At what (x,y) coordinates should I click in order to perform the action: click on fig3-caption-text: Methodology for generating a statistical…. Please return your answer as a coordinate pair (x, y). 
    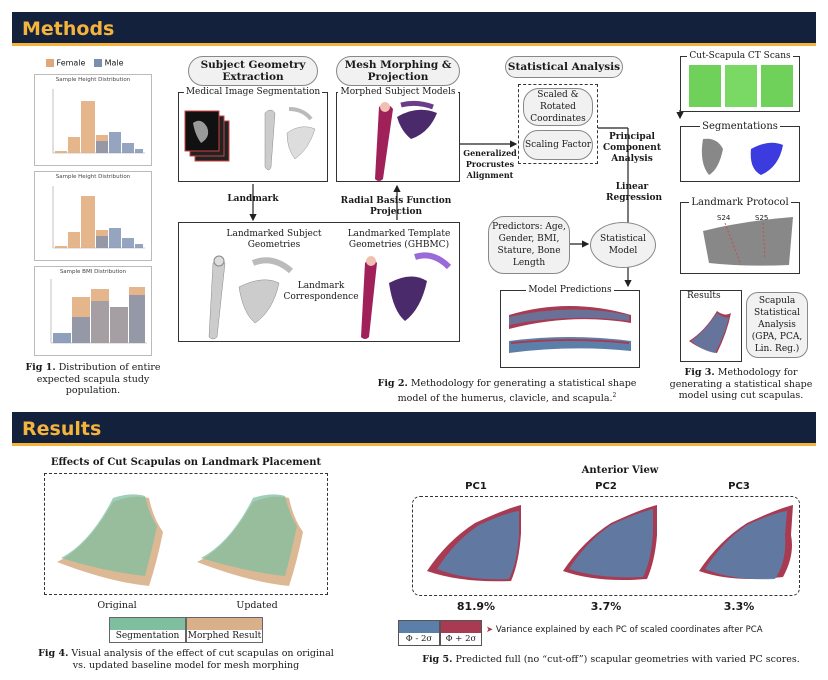
    Looking at the image, I should click on (741, 384).